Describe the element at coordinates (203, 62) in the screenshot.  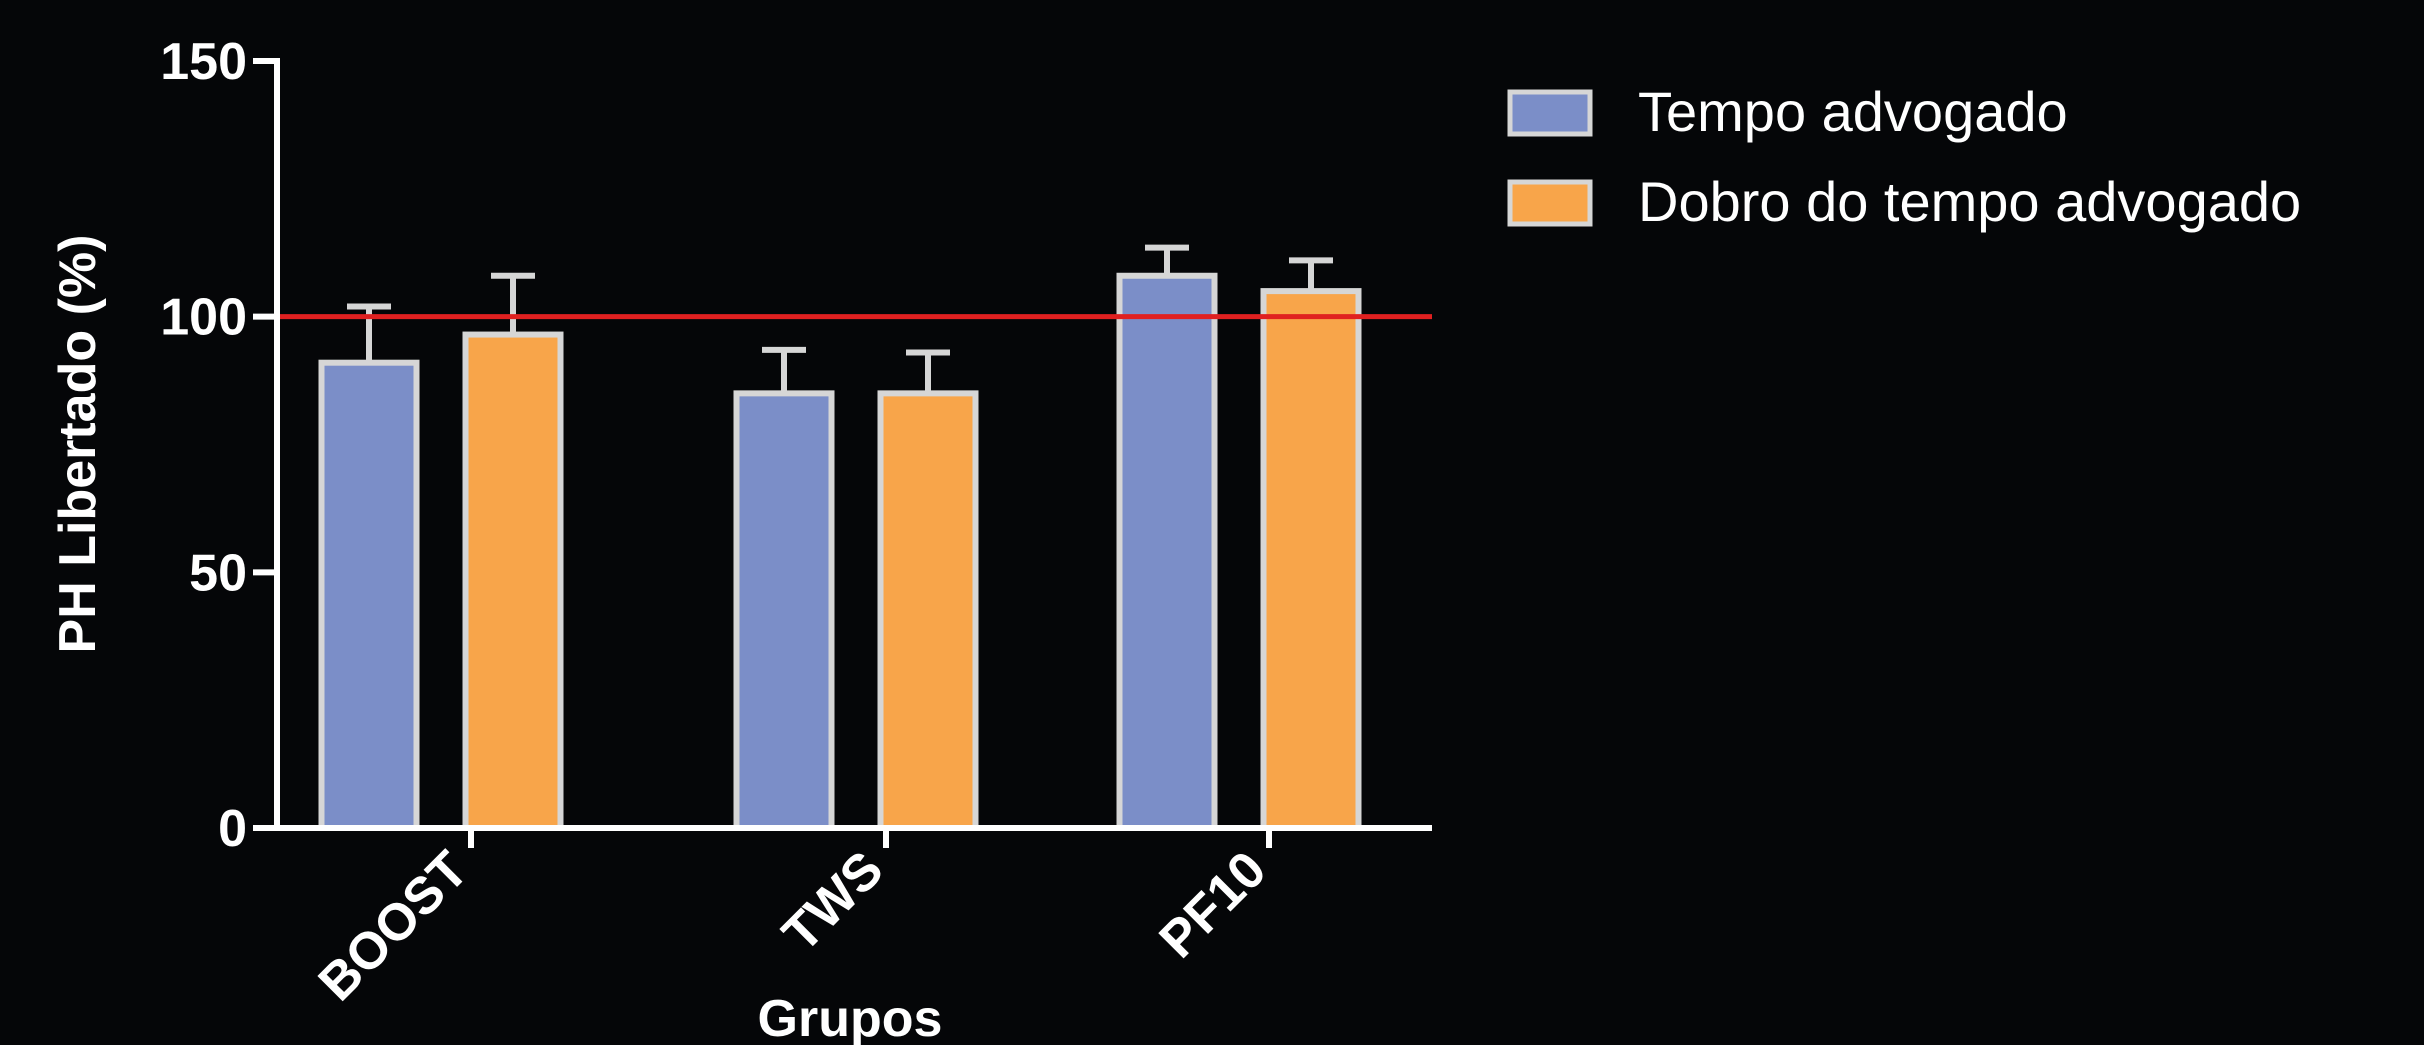
I see `y-tick-label-150: 150` at that location.